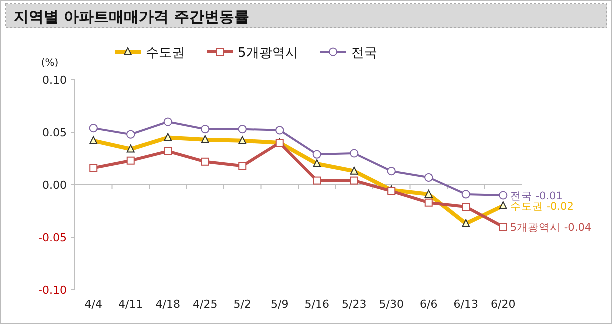 Image resolution: width=613 pixels, height=325 pixels. Describe the element at coordinates (364, 53) in the screenshot. I see `legend-label: 전국` at that location.